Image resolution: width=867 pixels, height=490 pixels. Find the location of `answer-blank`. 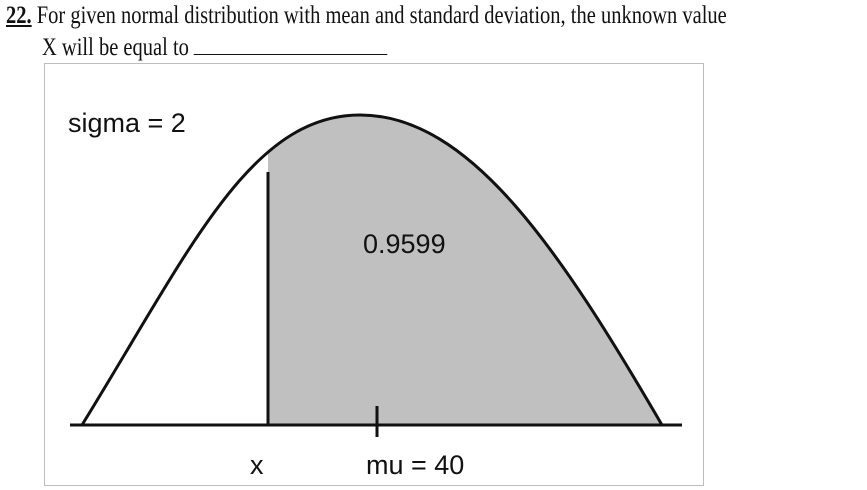

answer-blank is located at coordinates (290, 45).